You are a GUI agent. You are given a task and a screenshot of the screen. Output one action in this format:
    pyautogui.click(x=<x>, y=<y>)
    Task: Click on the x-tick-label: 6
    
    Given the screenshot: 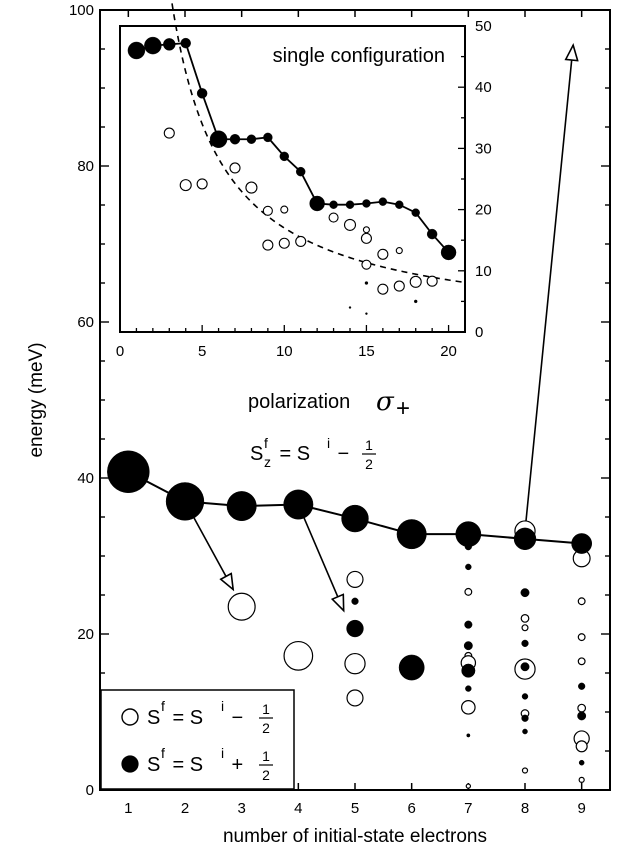 What is the action you would take?
    pyautogui.click(x=411, y=808)
    